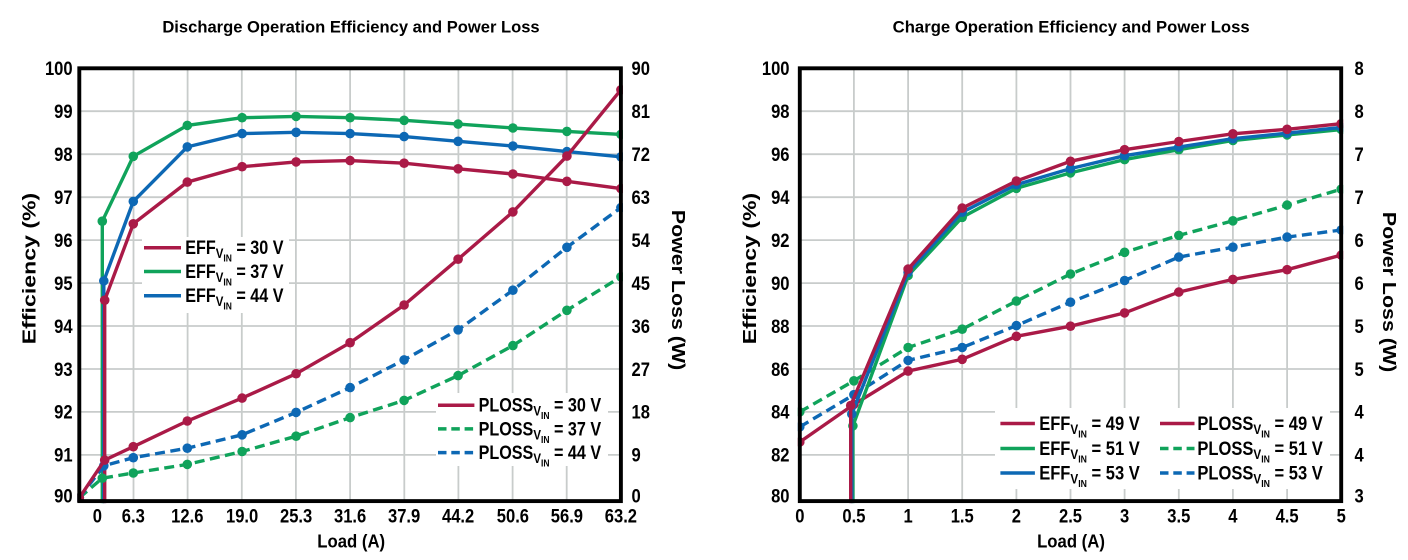  What do you see at coordinates (962, 516) in the screenshot?
I see `svg-text: 1.5` at bounding box center [962, 516].